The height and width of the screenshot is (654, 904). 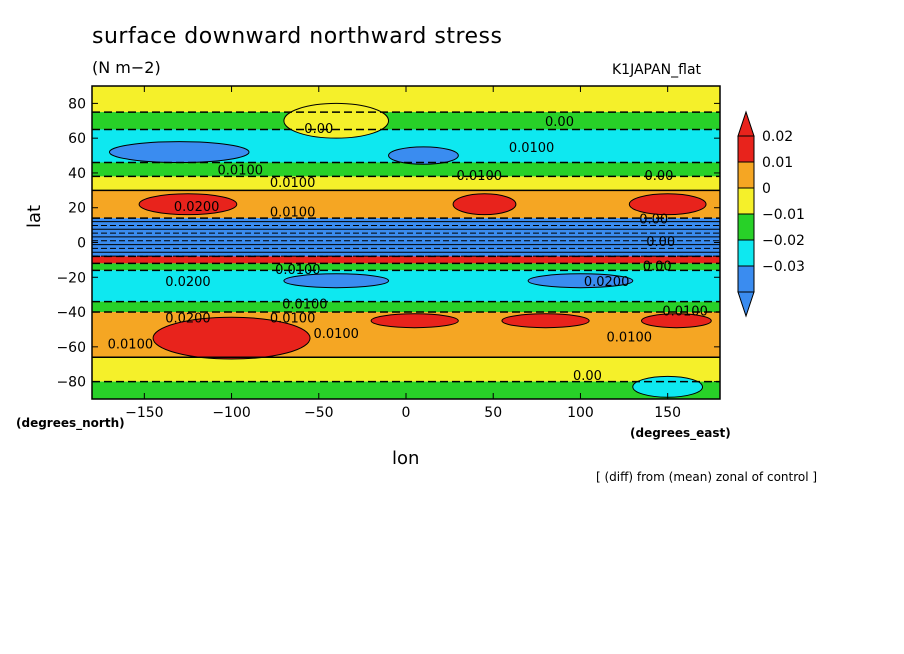 I want to click on x-tick-label-1: −100, so click(x=231, y=413).